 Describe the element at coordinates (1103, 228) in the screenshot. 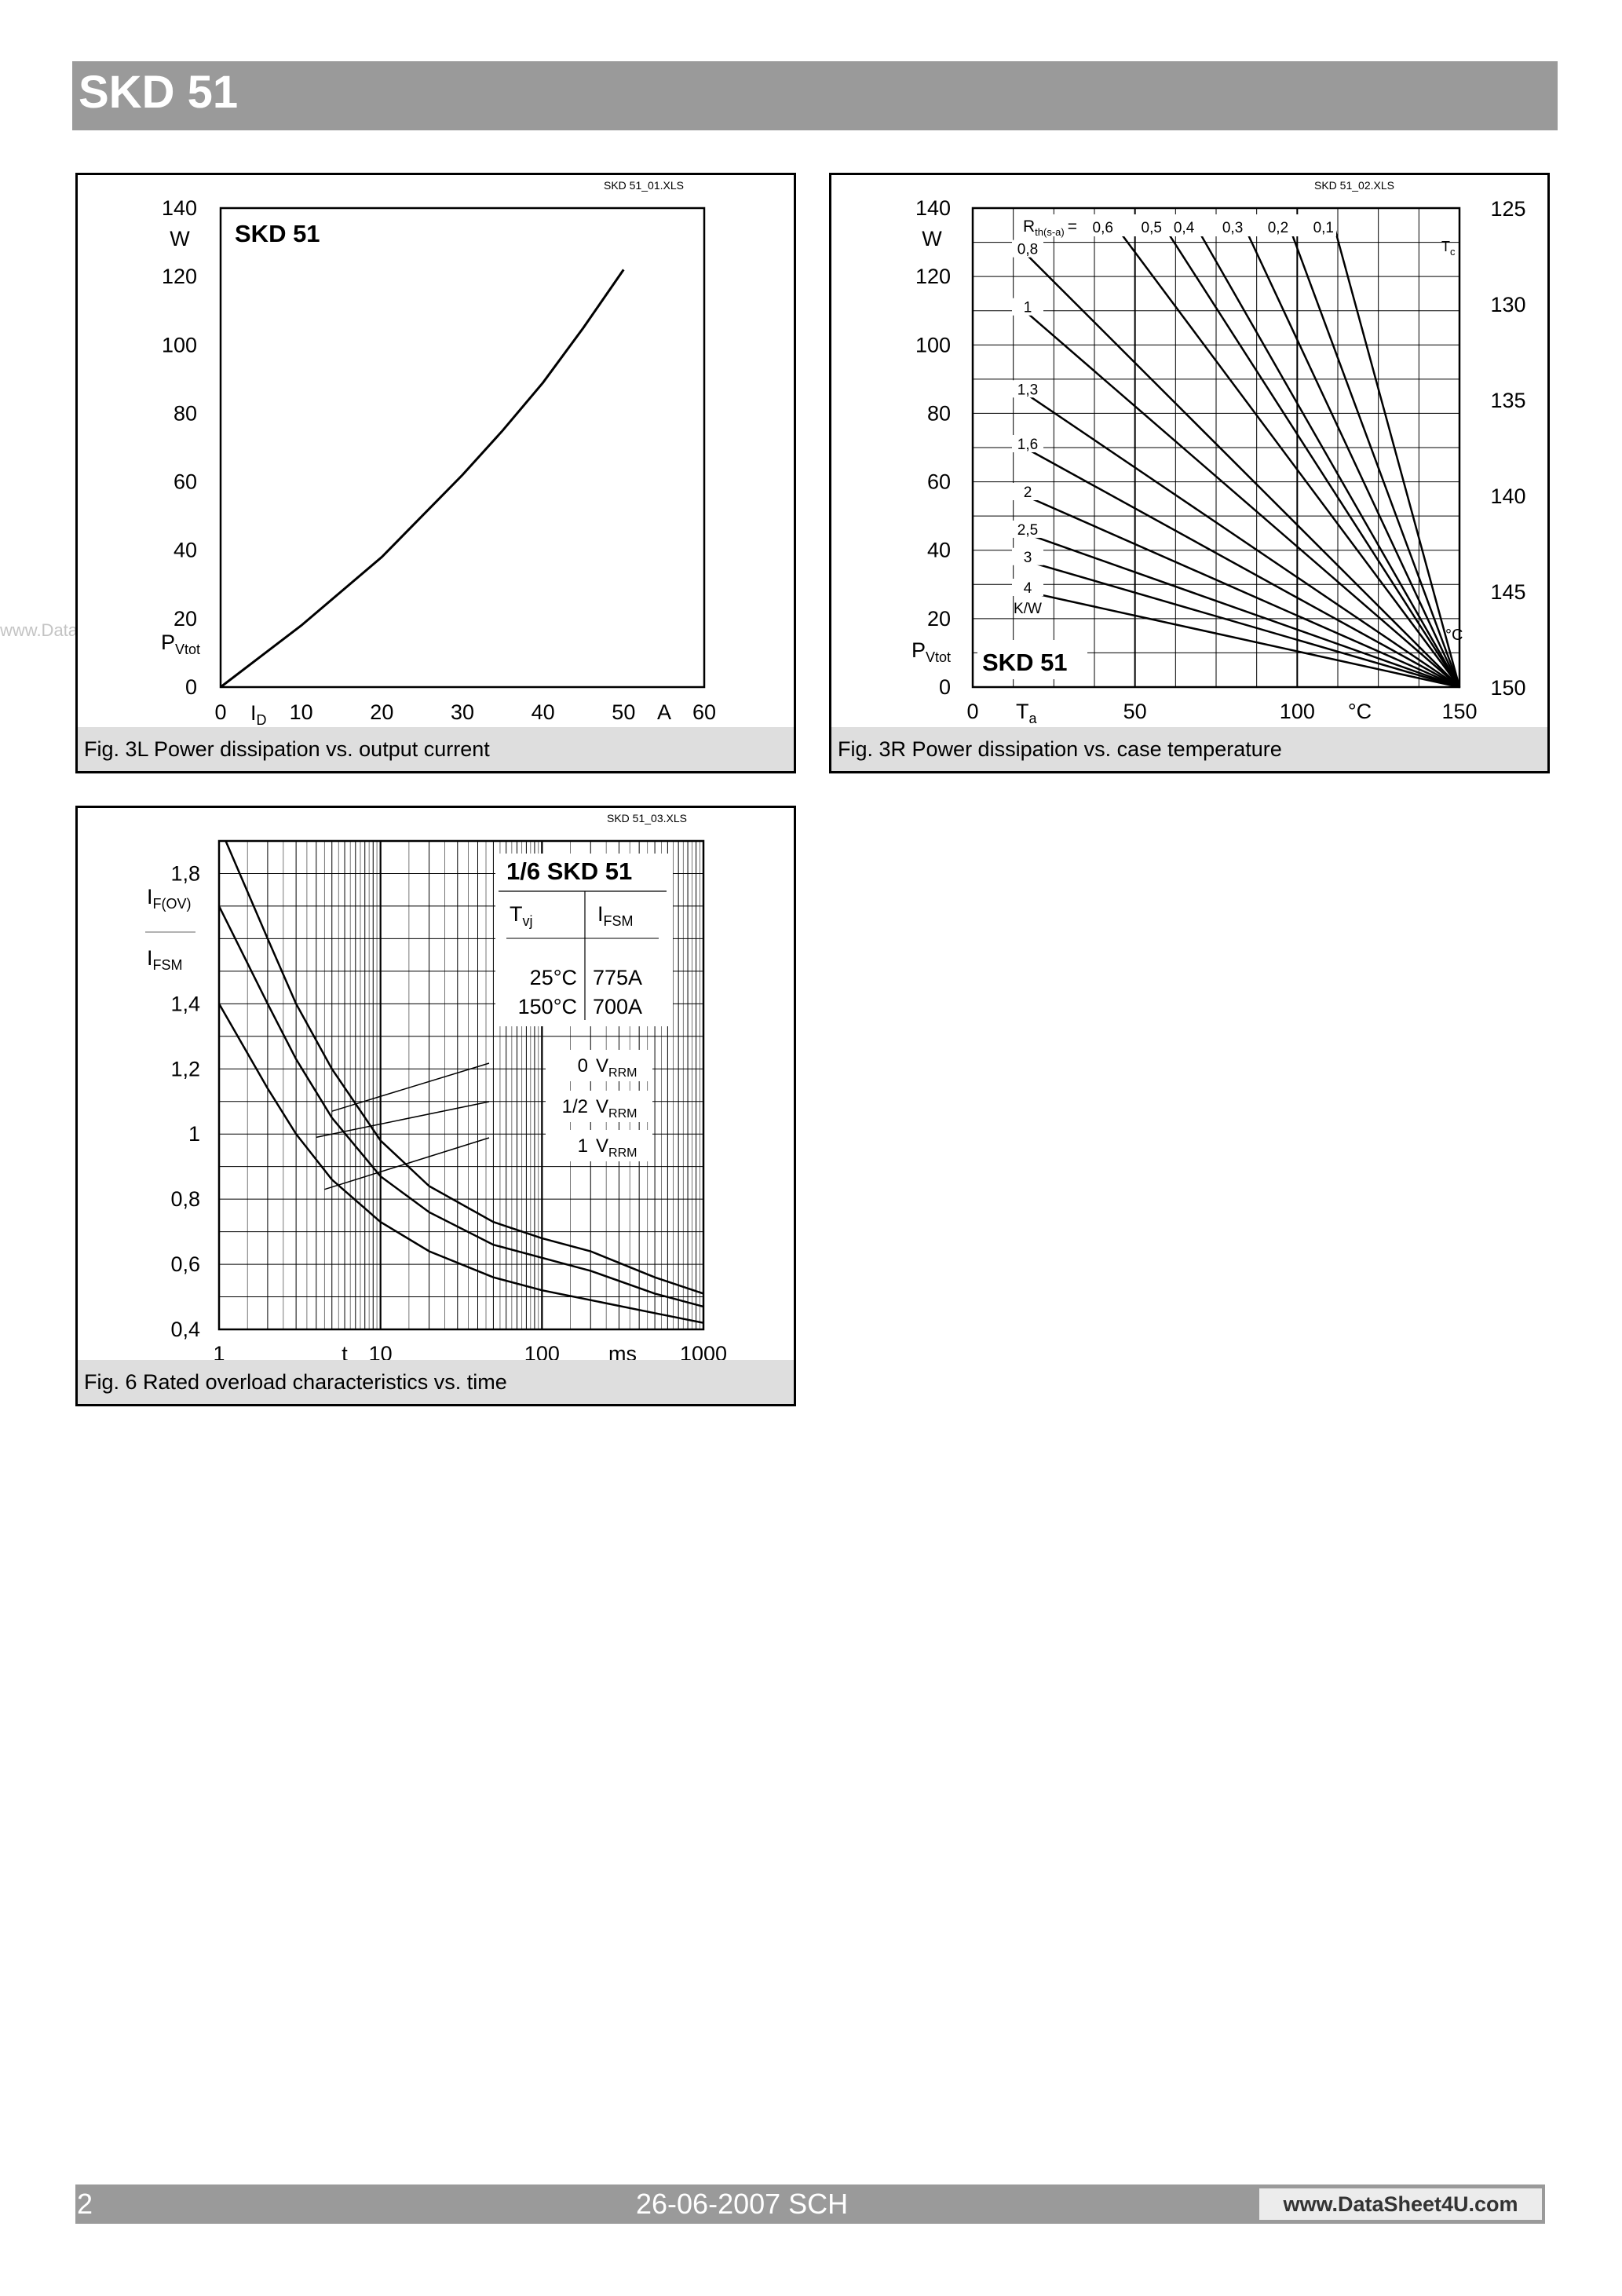

I see `chart-3r-rth-top-label: 0,6` at that location.